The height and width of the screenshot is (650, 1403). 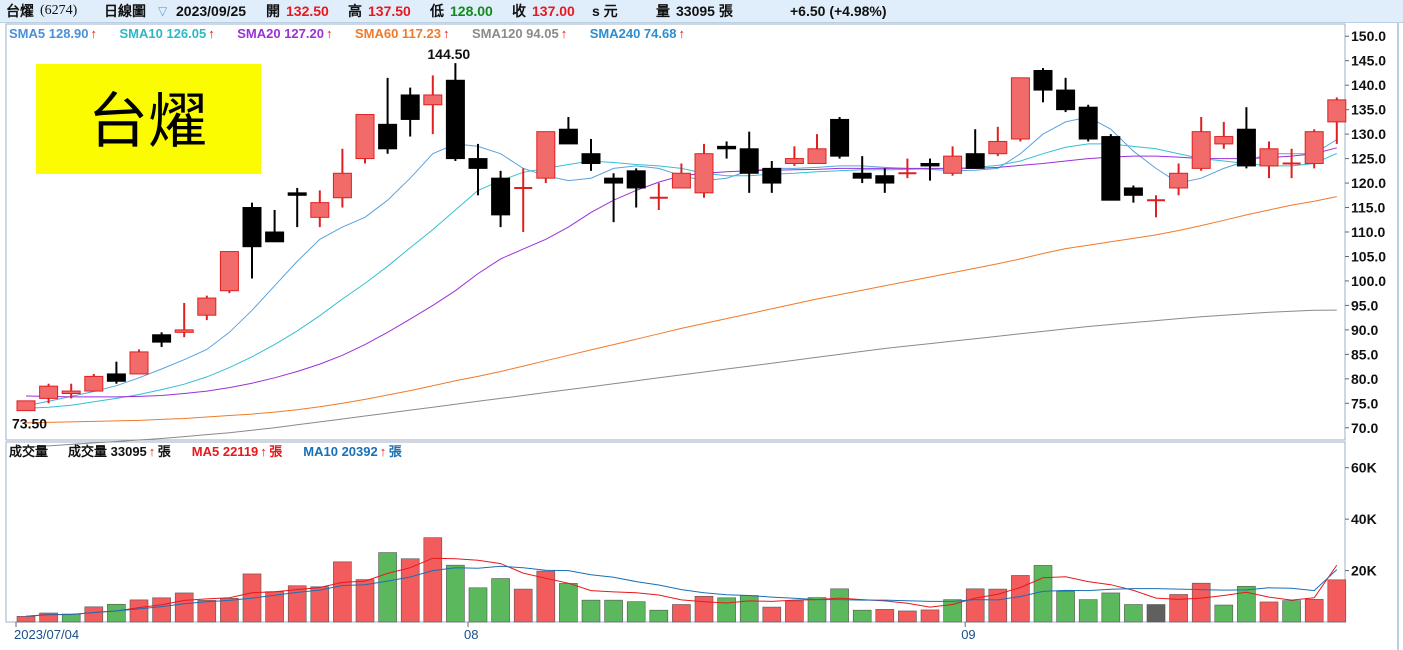 What do you see at coordinates (46, 634) in the screenshot?
I see `x-tick-label: 2023/07/04` at bounding box center [46, 634].